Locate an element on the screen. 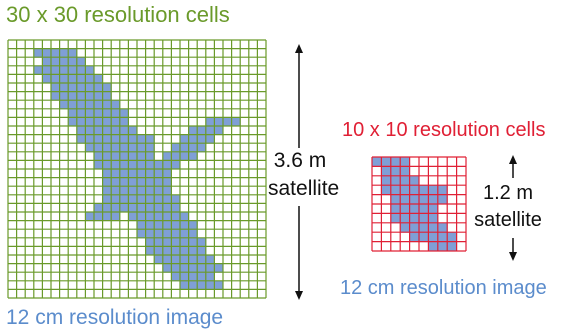 Image resolution: width=580 pixels, height=331 pixels. left-image-caption: 12 cm resolution image is located at coordinates (115, 317).